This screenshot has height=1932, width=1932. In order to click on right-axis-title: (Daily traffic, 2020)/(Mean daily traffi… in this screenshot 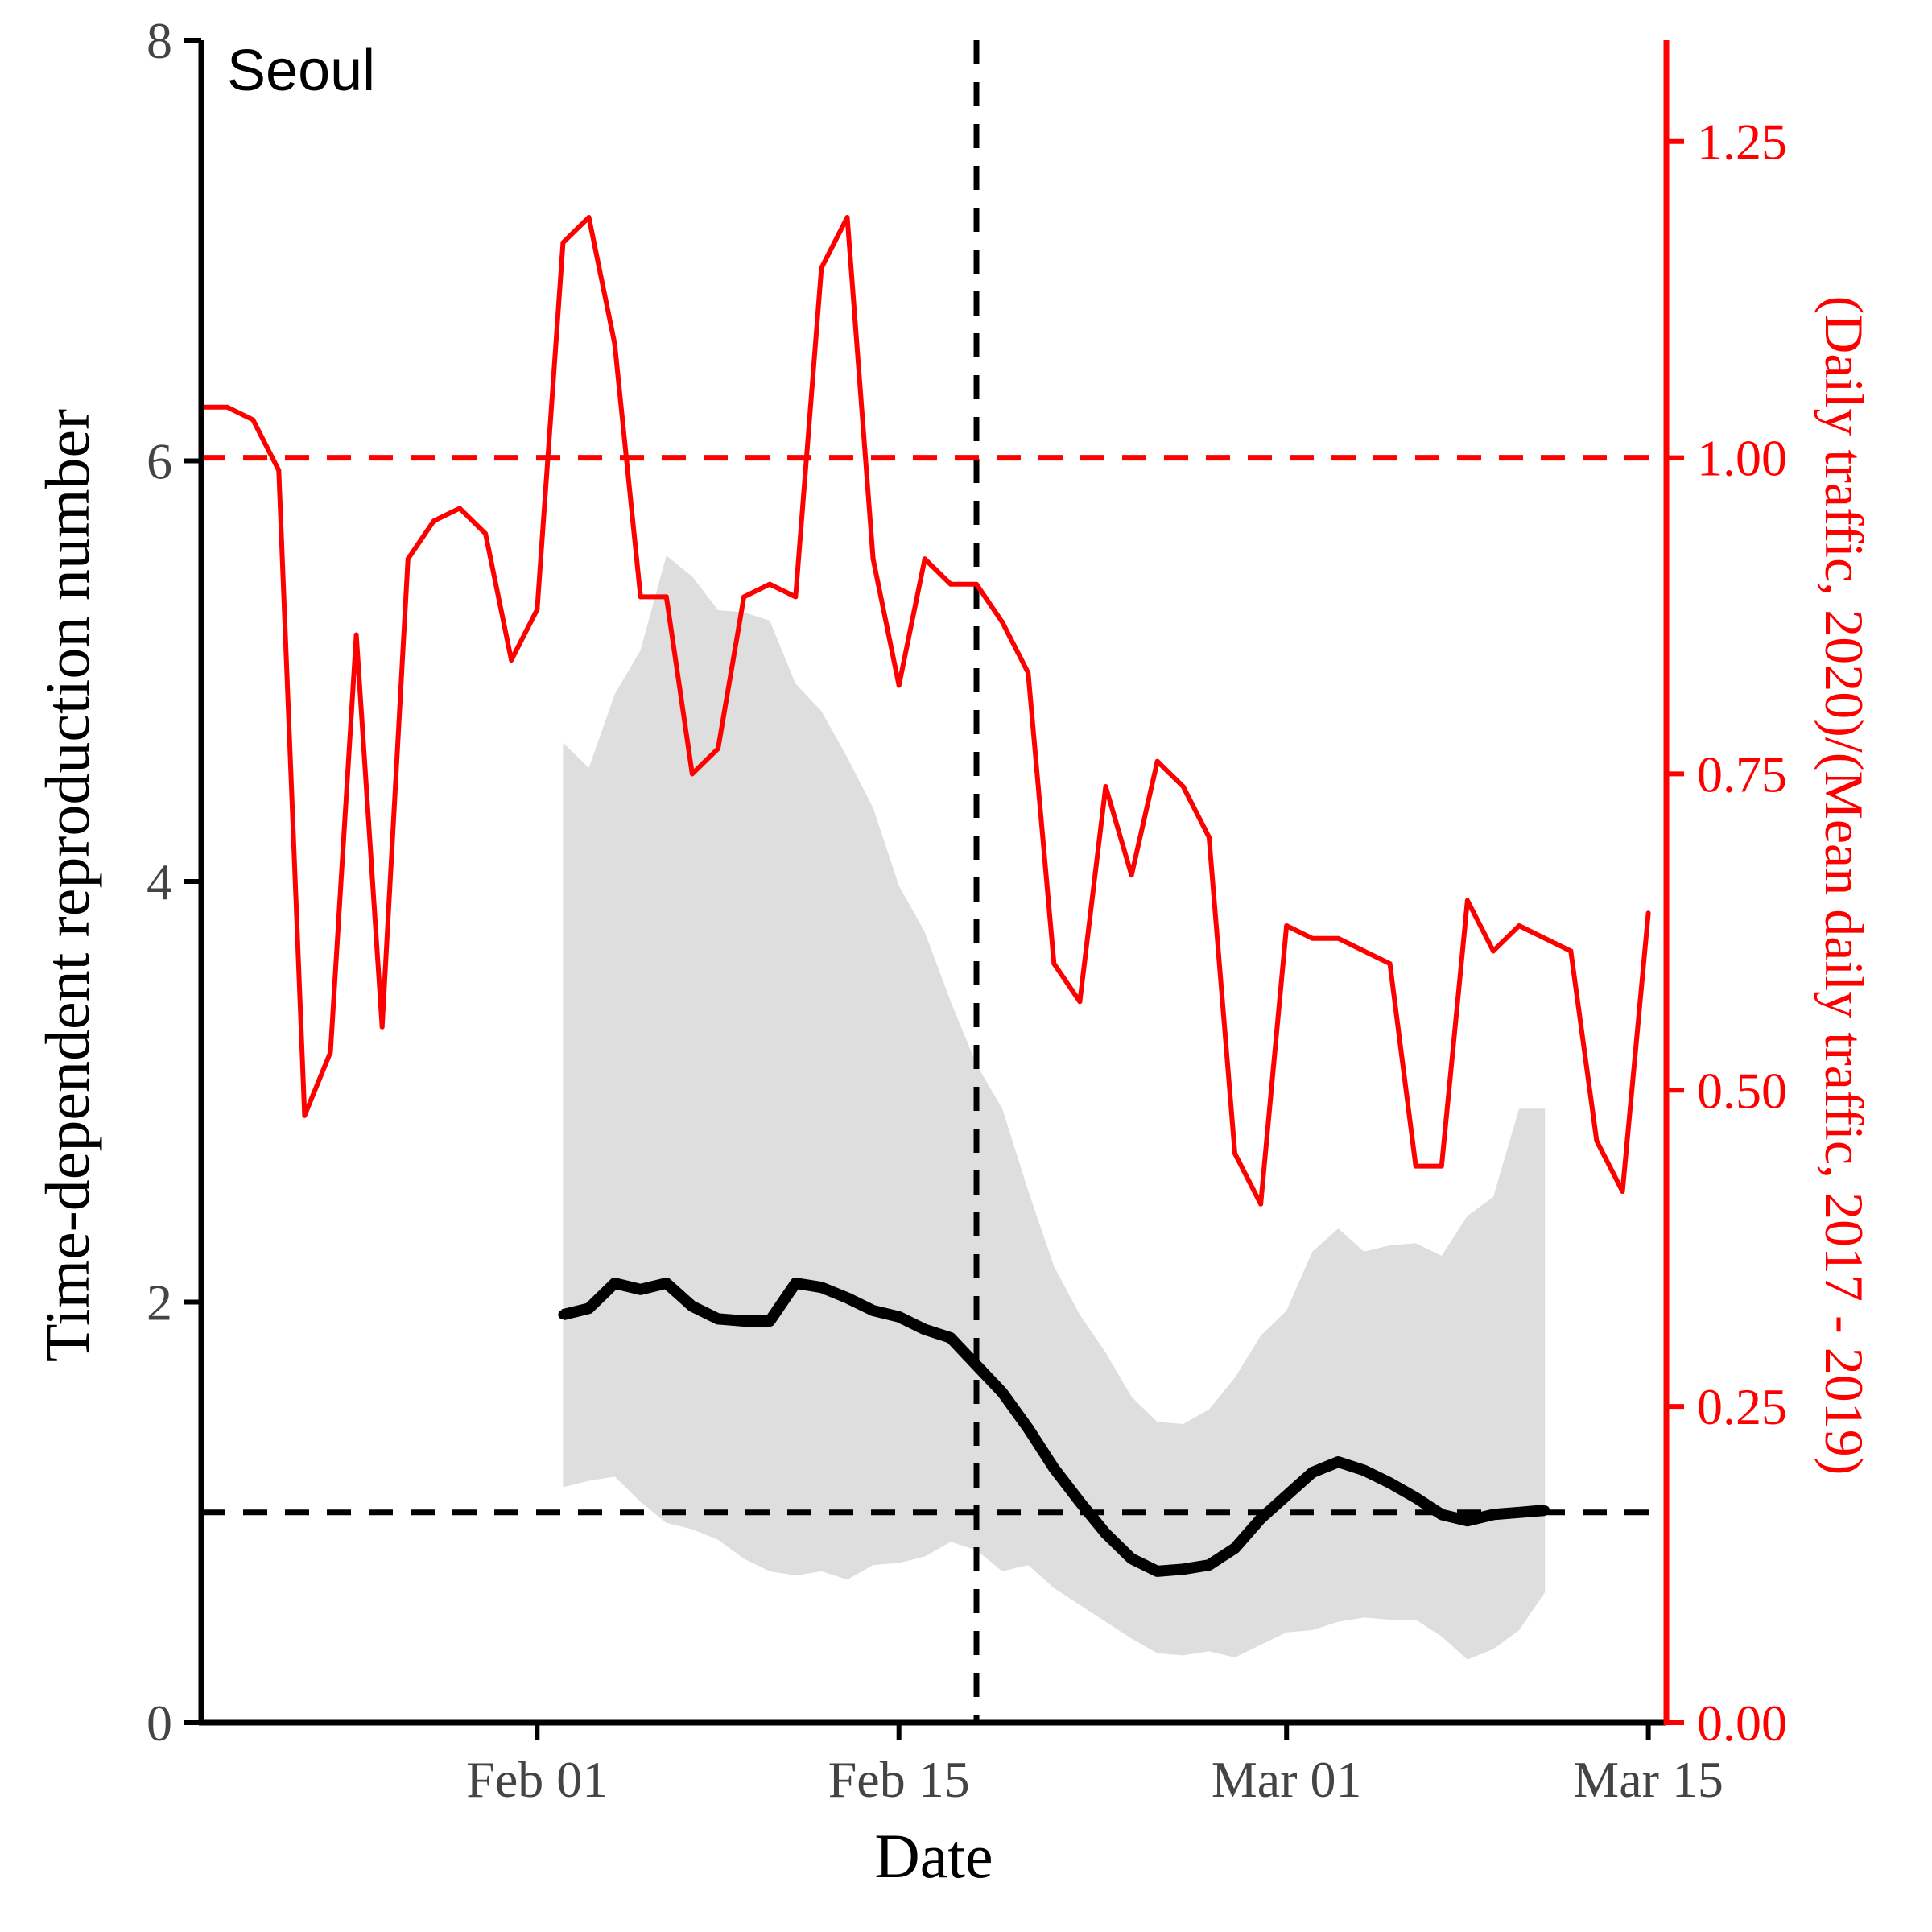, I will do `click(1845, 886)`.